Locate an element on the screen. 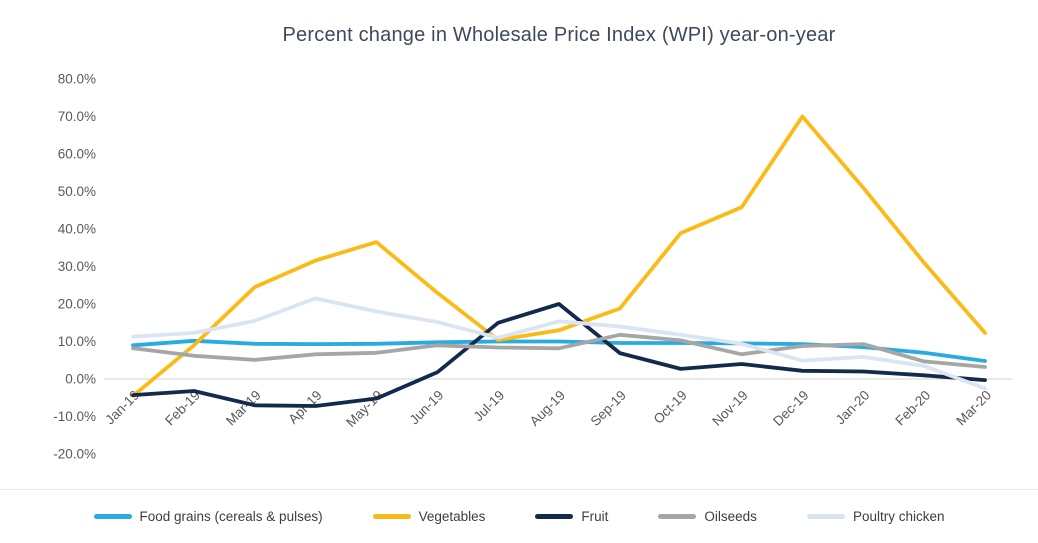  y-tick-label: 0.0% is located at coordinates (80, 379).